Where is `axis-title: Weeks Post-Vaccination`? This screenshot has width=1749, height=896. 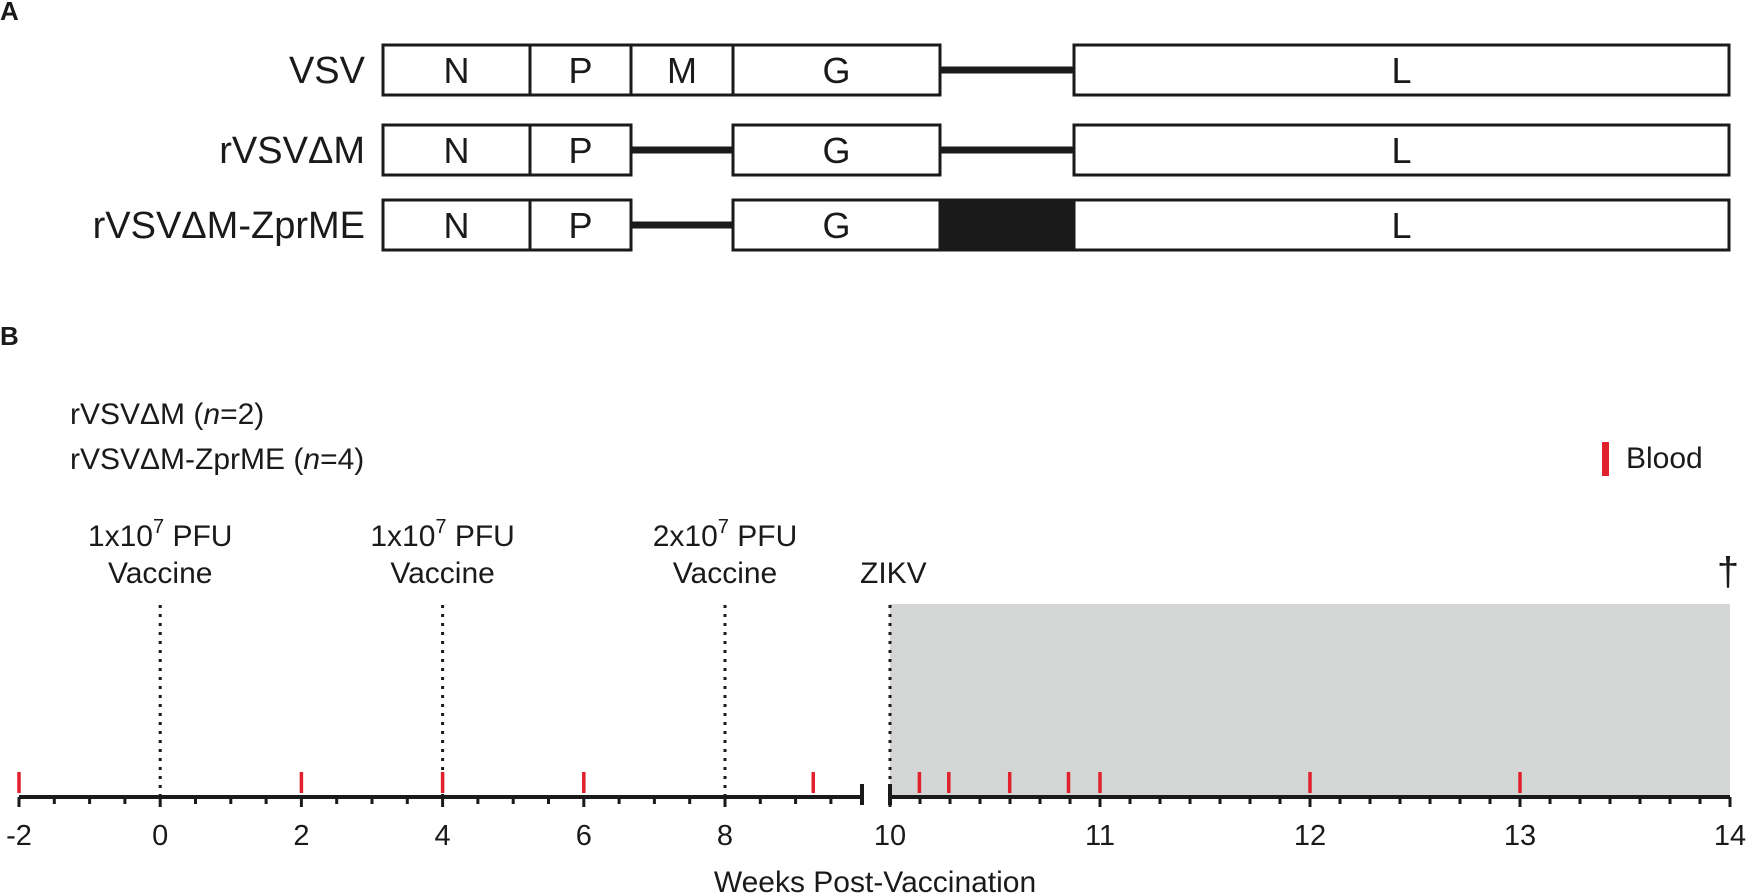 axis-title: Weeks Post-Vaccination is located at coordinates (875, 881).